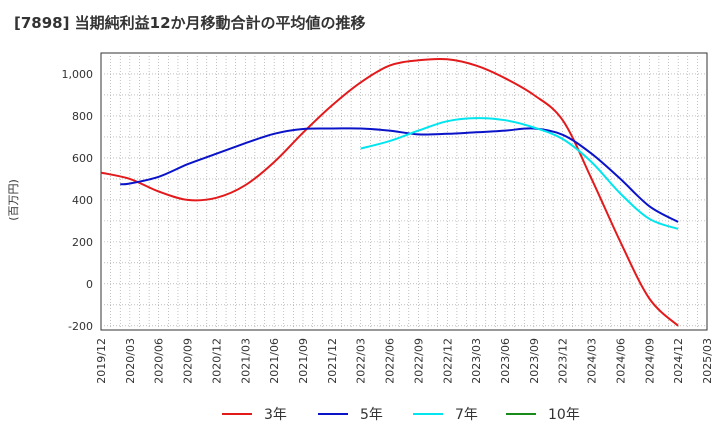 This screenshot has width=720, height=440. What do you see at coordinates (649, 361) in the screenshot?
I see `x-tick-label: 2024/09` at bounding box center [649, 361].